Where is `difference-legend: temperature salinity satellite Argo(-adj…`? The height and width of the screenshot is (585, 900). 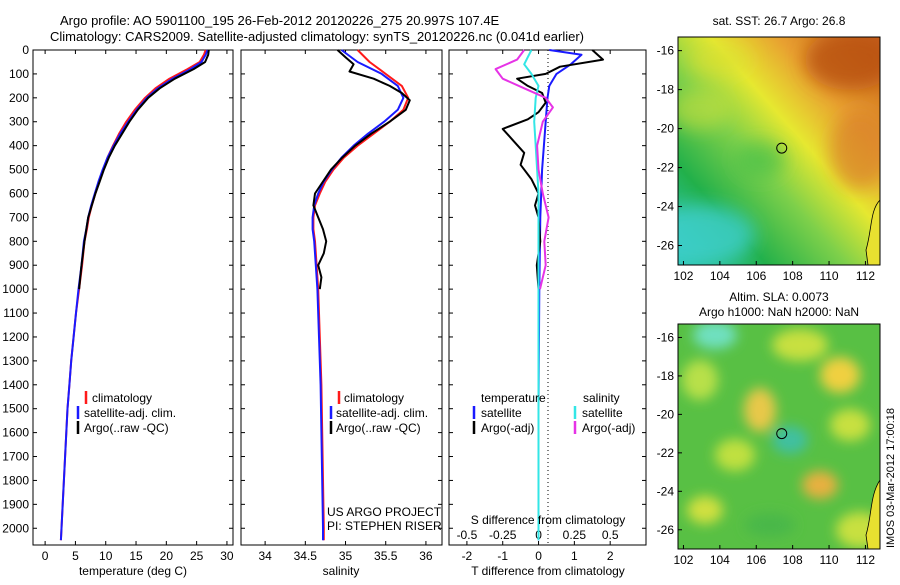
difference-legend: temperature salinity satellite Argo(-adj… is located at coordinates (553, 413).